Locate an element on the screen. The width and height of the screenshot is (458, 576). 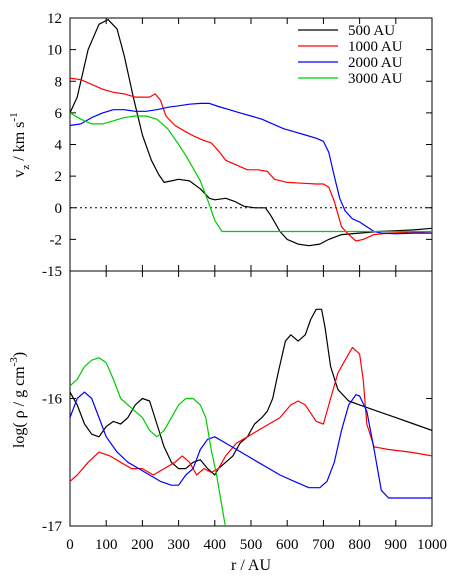
x-tick-label: 900 is located at coordinates (396, 545).